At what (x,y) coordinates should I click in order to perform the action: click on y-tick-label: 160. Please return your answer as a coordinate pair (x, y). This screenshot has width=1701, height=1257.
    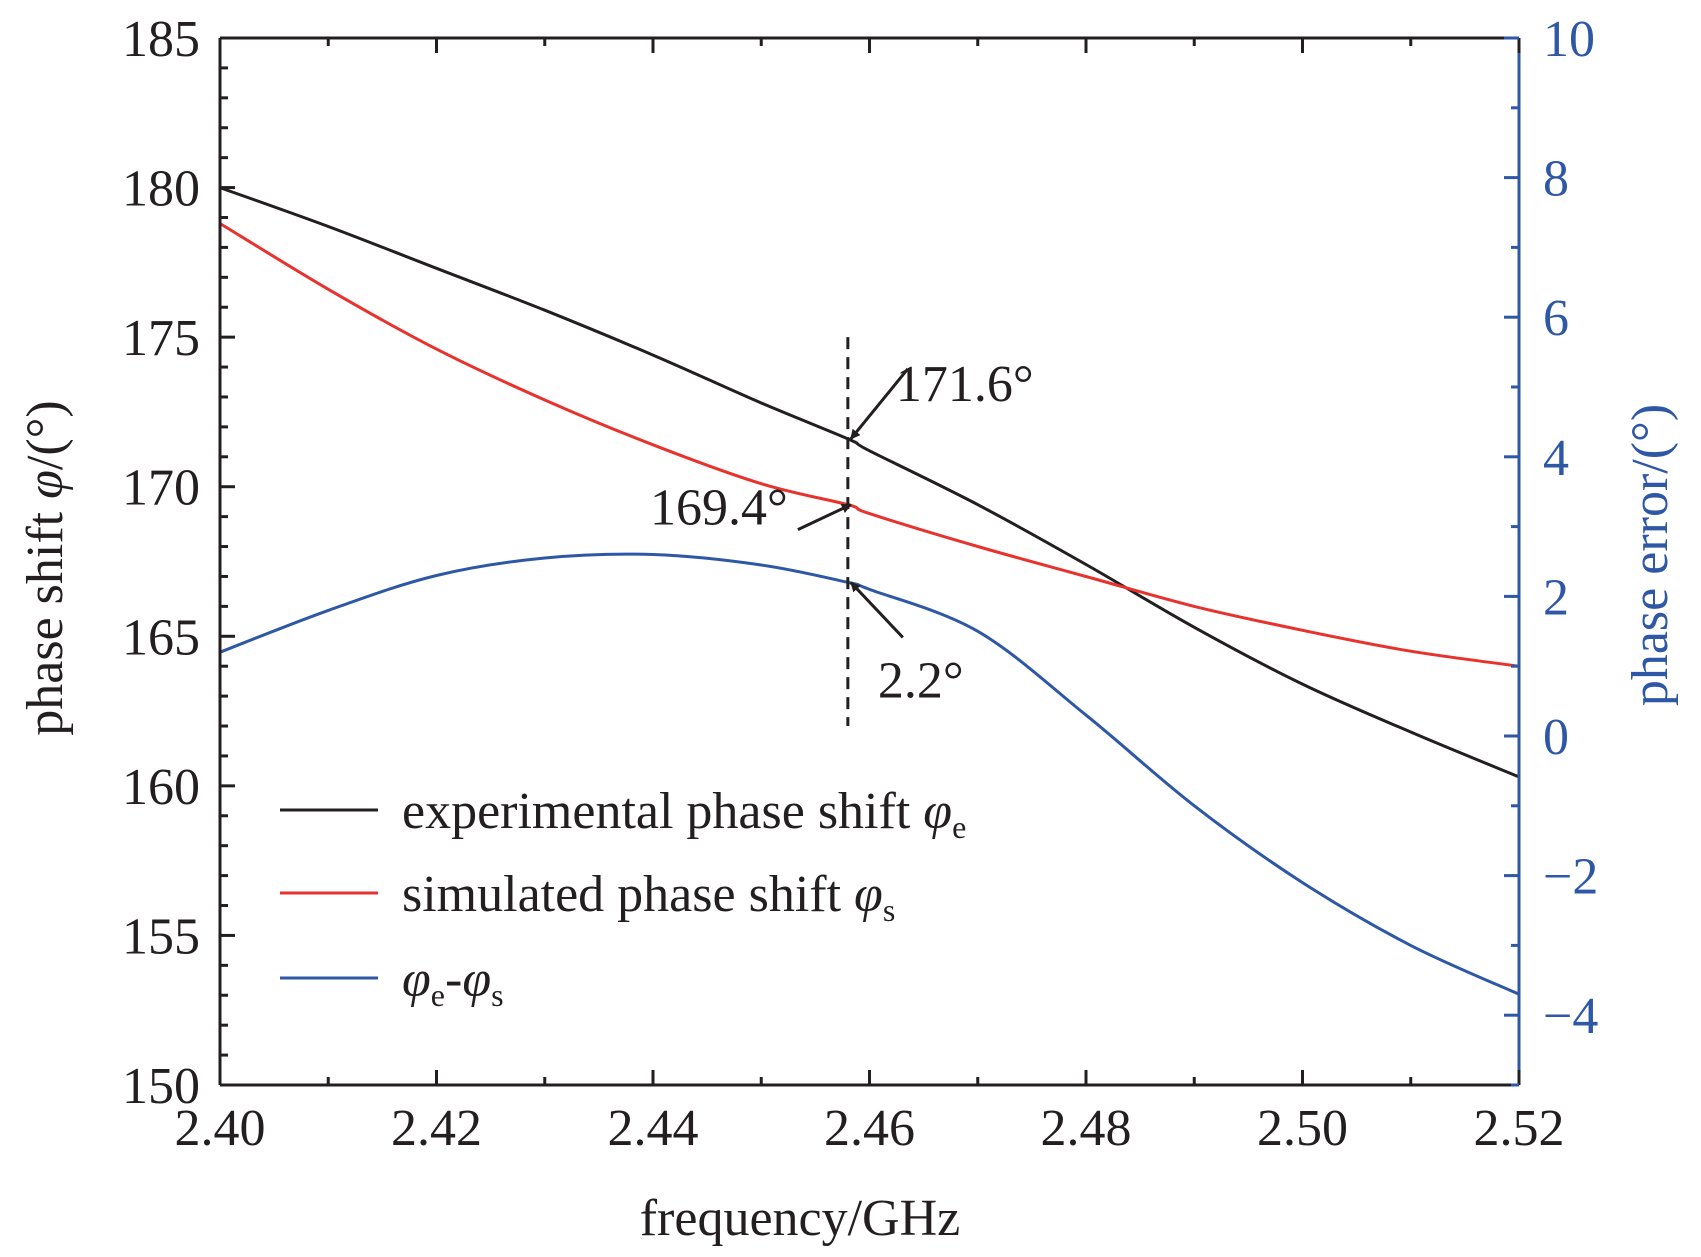
    Looking at the image, I should click on (161, 787).